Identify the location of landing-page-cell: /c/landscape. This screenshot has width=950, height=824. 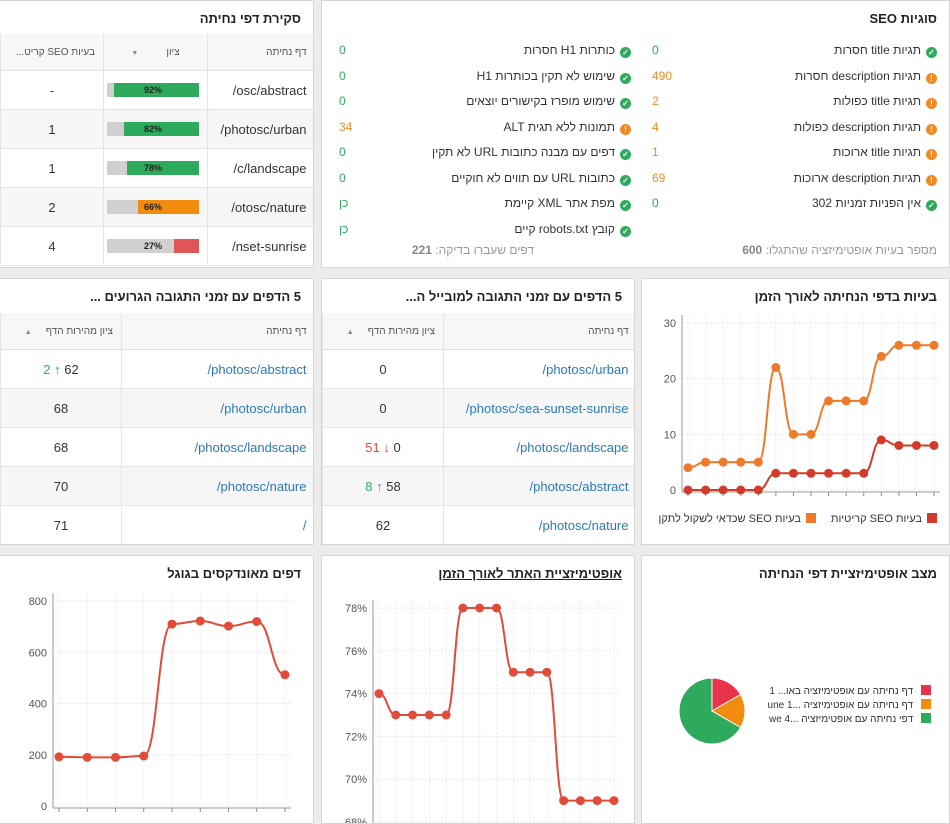
(260, 168).